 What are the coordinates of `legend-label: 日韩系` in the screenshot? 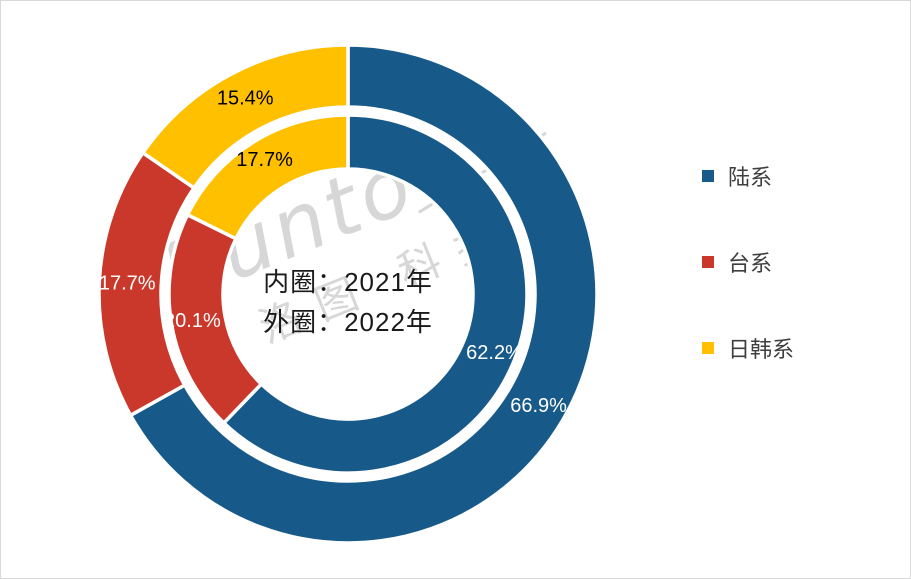 It's located at (761, 349).